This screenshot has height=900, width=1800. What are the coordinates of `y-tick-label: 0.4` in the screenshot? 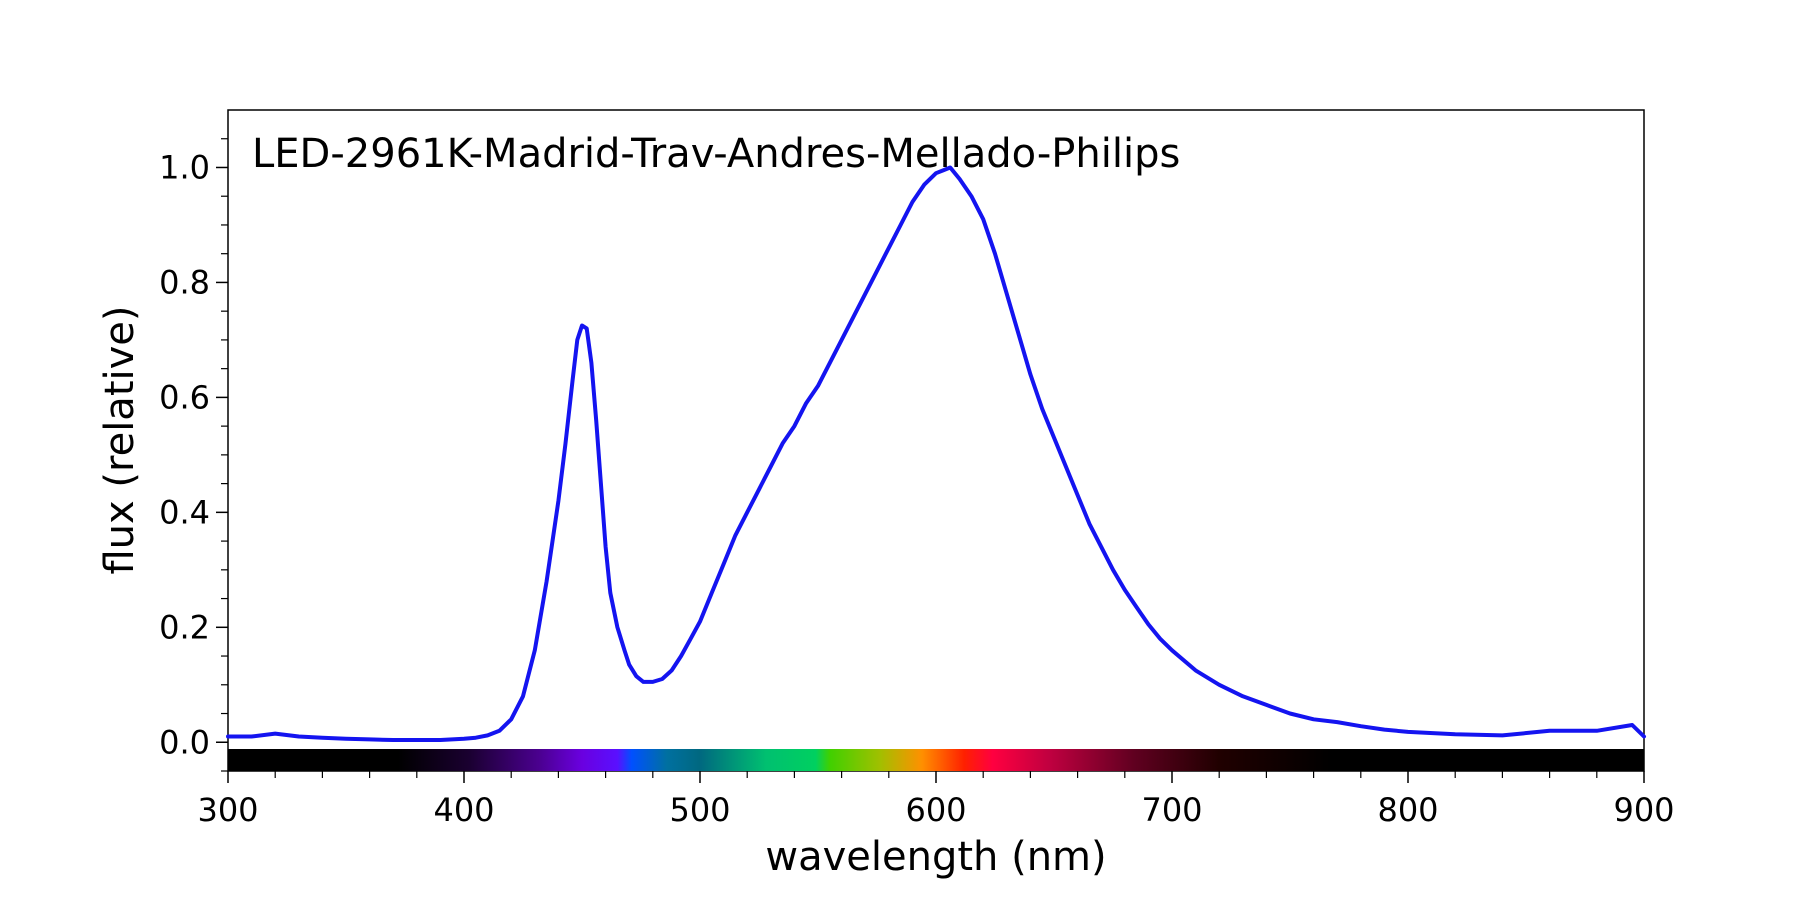 It's located at (184, 512).